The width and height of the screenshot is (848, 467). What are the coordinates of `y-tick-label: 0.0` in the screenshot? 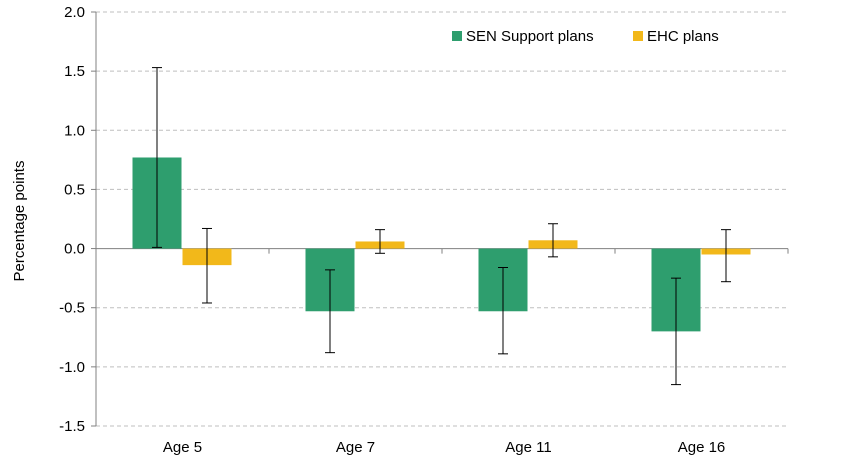 It's located at (74, 249).